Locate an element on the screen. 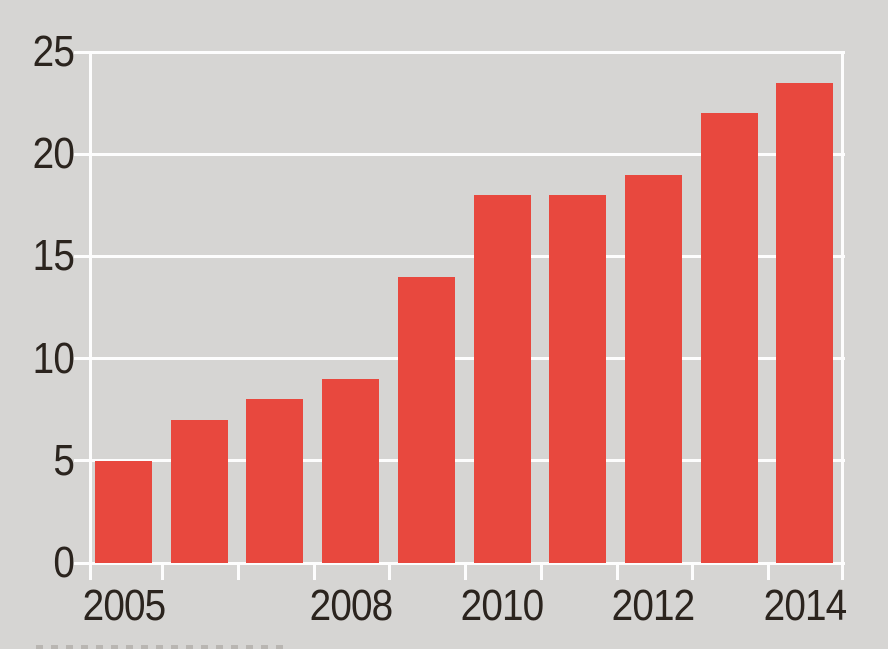 This screenshot has width=888, height=649. bar-2008 is located at coordinates (351, 471).